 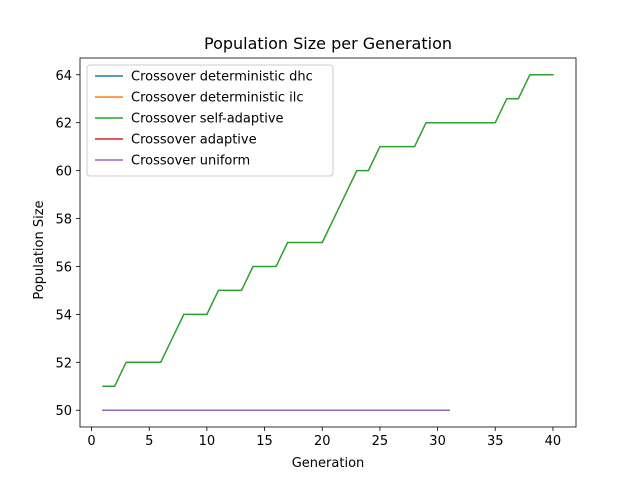 I want to click on y-tick-label: 64, so click(x=63, y=76).